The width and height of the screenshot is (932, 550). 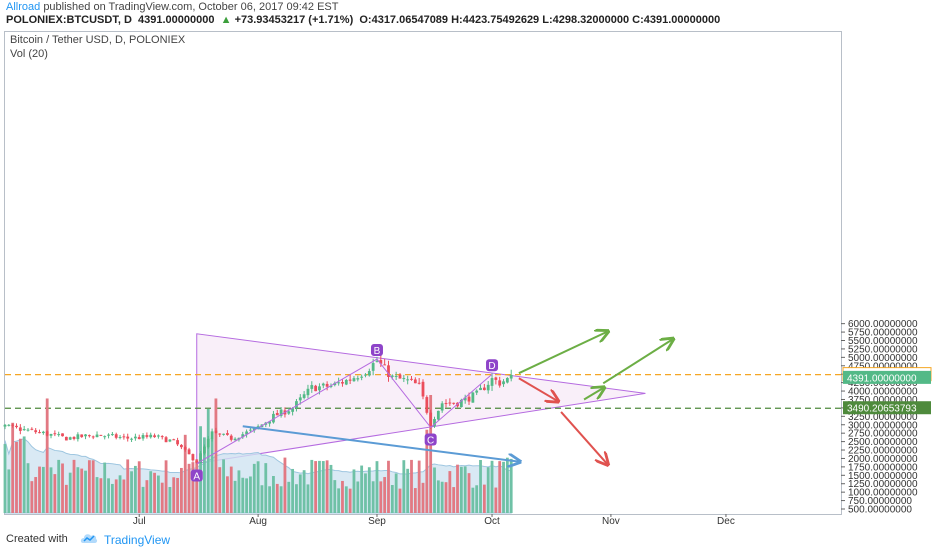 What do you see at coordinates (883, 476) in the screenshot?
I see `y-tick-label: 1500.00000000` at bounding box center [883, 476].